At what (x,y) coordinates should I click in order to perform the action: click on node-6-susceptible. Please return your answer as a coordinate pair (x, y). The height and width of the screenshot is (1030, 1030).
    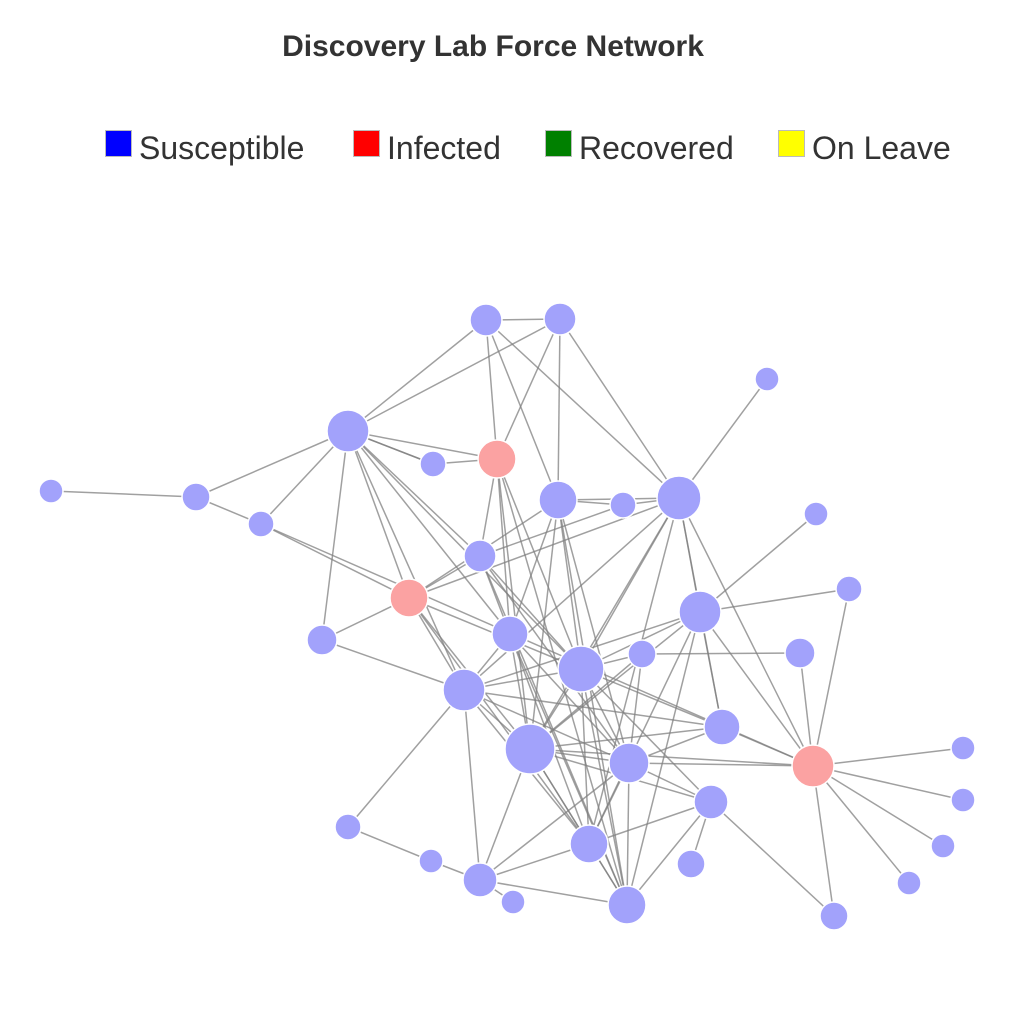
    Looking at the image, I should click on (433, 464).